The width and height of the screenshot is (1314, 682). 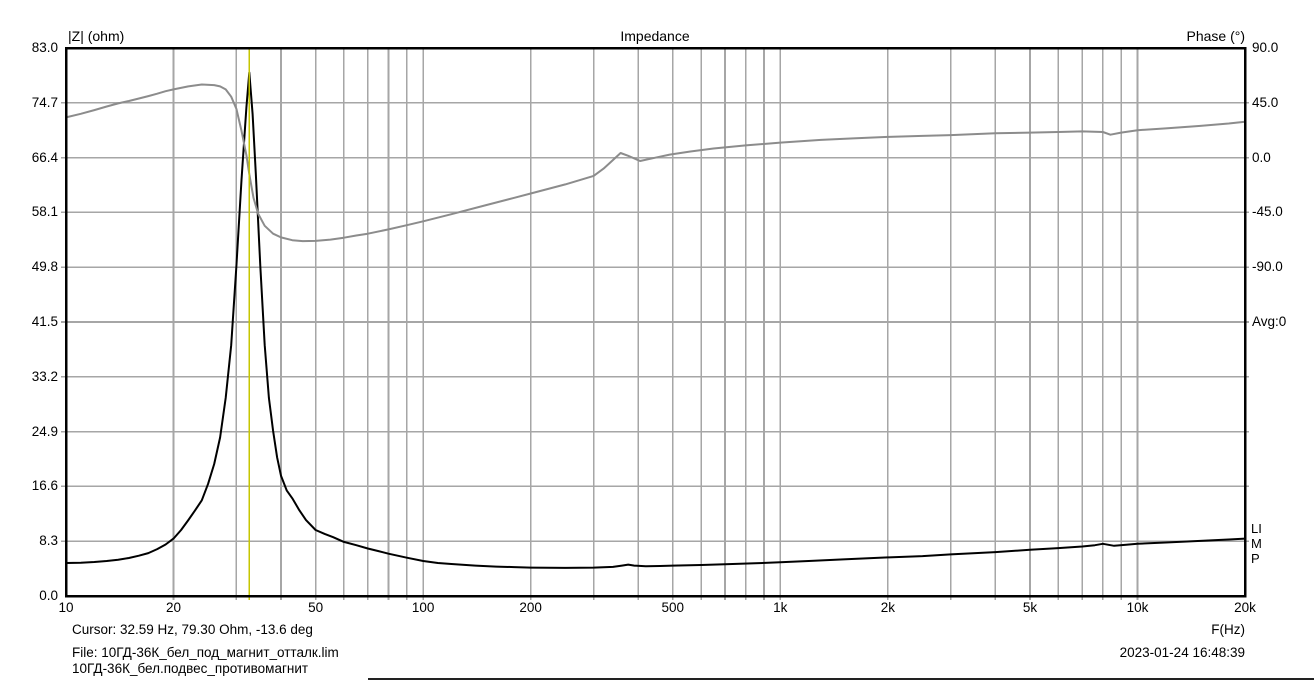 What do you see at coordinates (1265, 102) in the screenshot?
I see `y-right-tick-label: 45.0` at bounding box center [1265, 102].